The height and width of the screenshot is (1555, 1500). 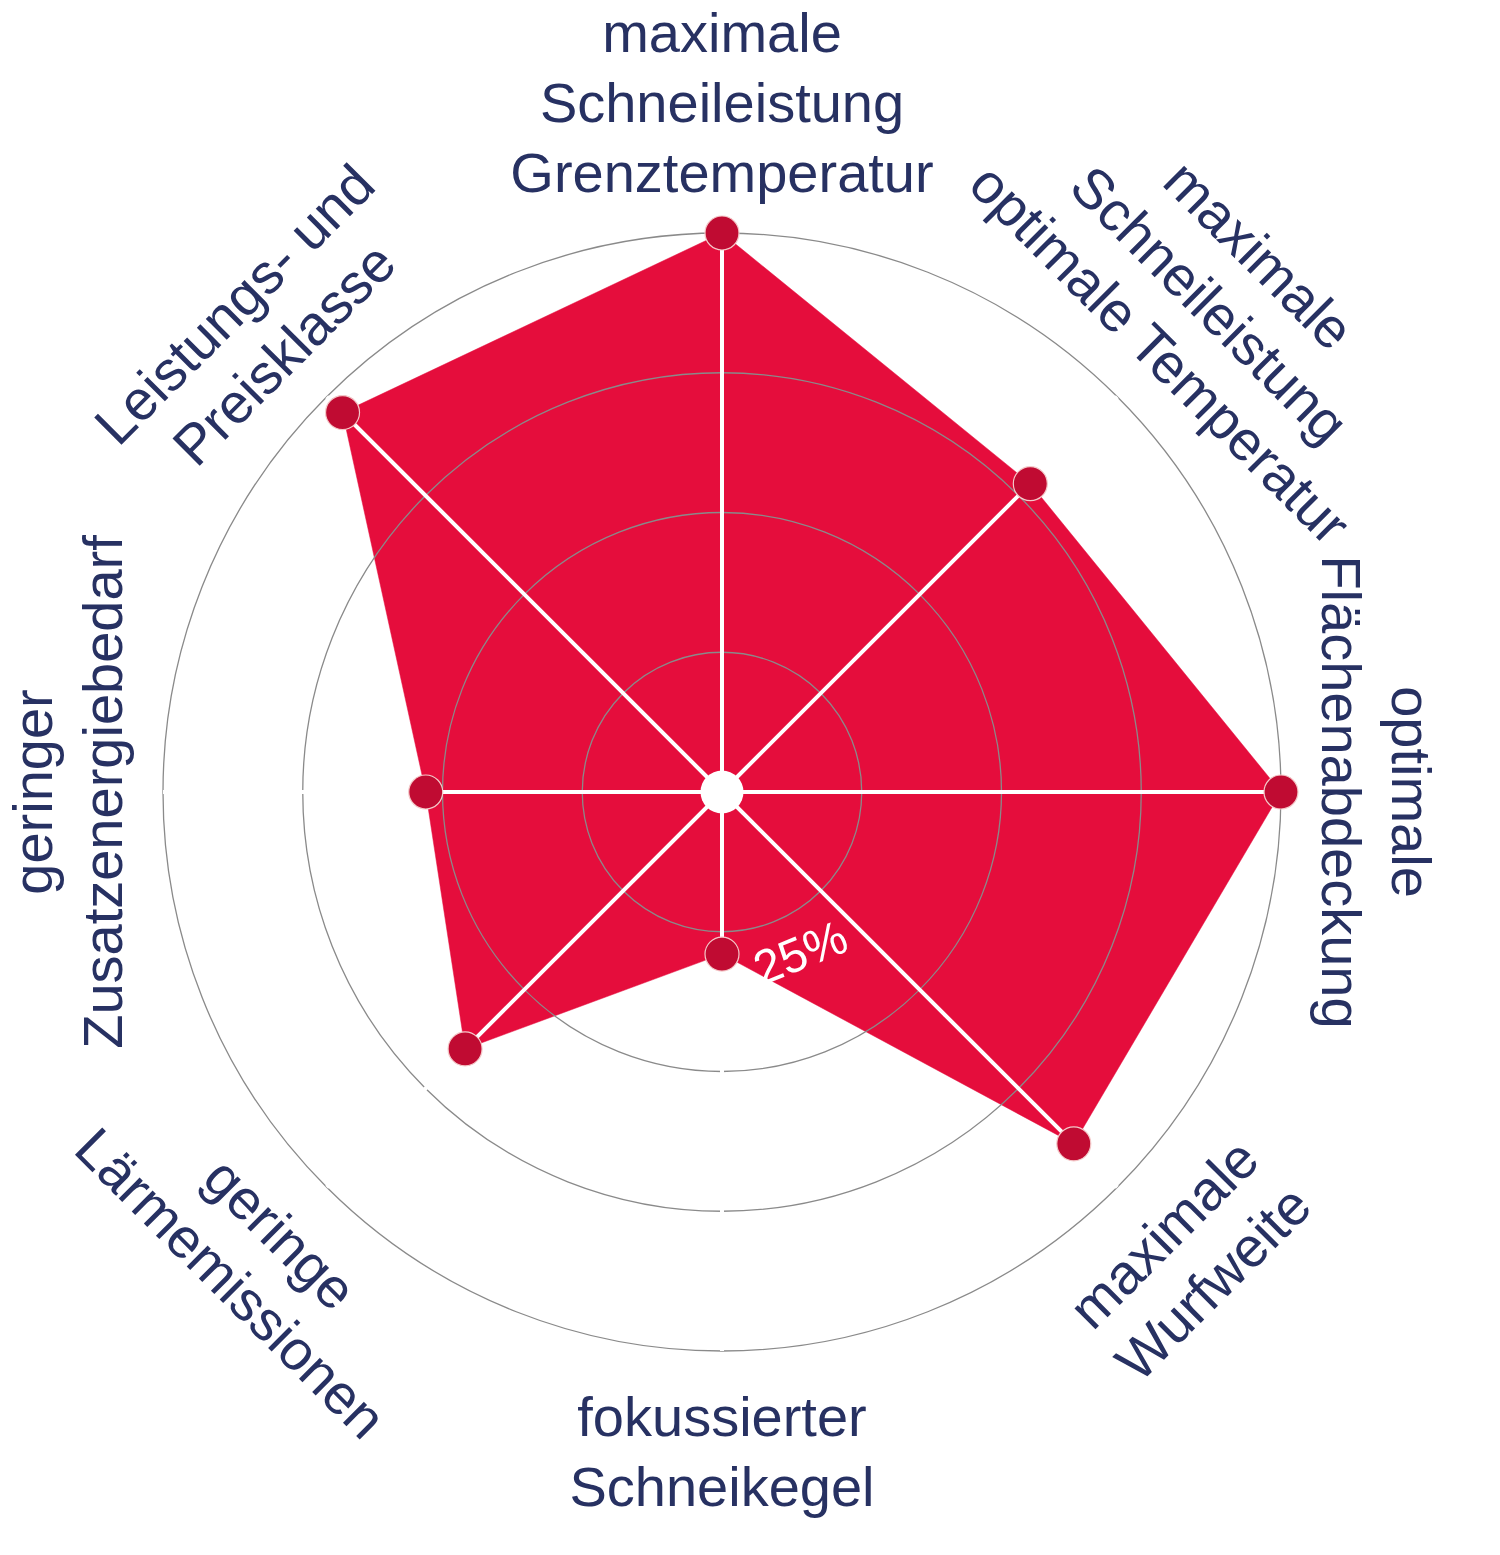 What do you see at coordinates (722, 1451) in the screenshot?
I see `spoke-label: fokussierter Schneikegel` at bounding box center [722, 1451].